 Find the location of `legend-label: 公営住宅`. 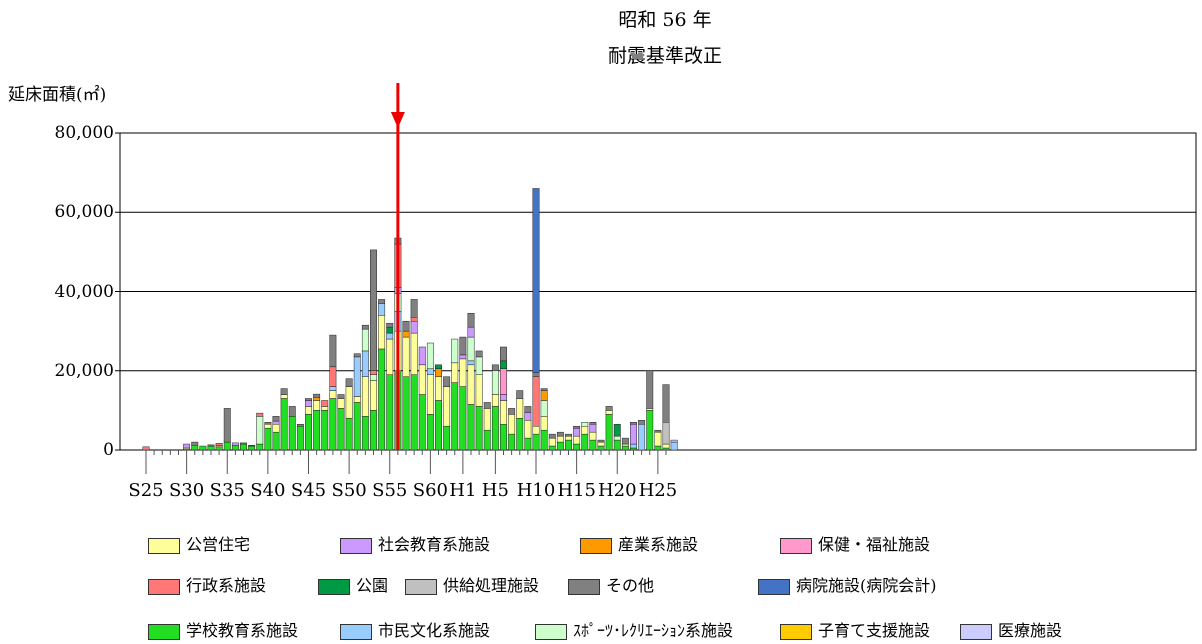

legend-label: 公営住宅 is located at coordinates (218, 544).